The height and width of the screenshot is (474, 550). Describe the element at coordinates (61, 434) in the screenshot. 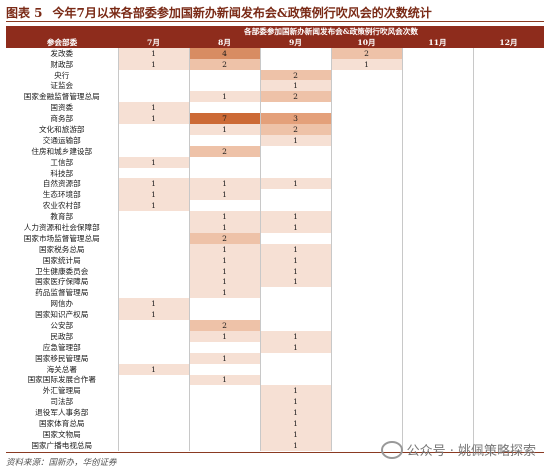

I see `dept-cell: 国家文物局` at that location.